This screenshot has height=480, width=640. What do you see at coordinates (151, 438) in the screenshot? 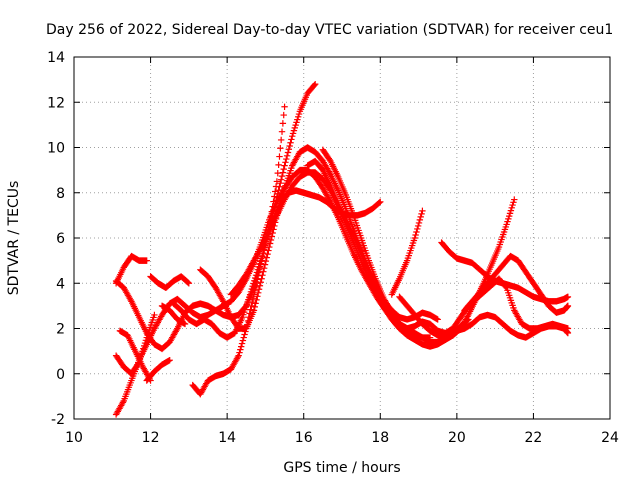
I see `x-tick-label: 12` at bounding box center [151, 438].